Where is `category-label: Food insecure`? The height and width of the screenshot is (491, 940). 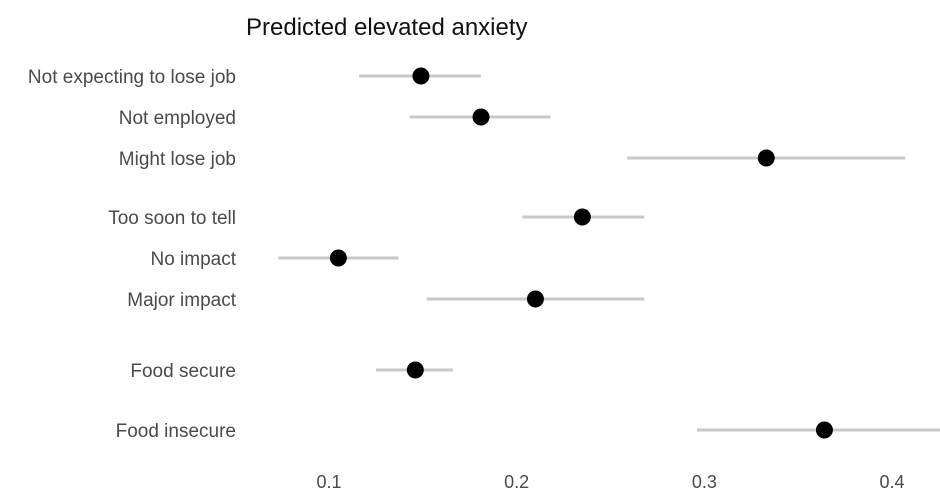 category-label: Food insecure is located at coordinates (176, 431).